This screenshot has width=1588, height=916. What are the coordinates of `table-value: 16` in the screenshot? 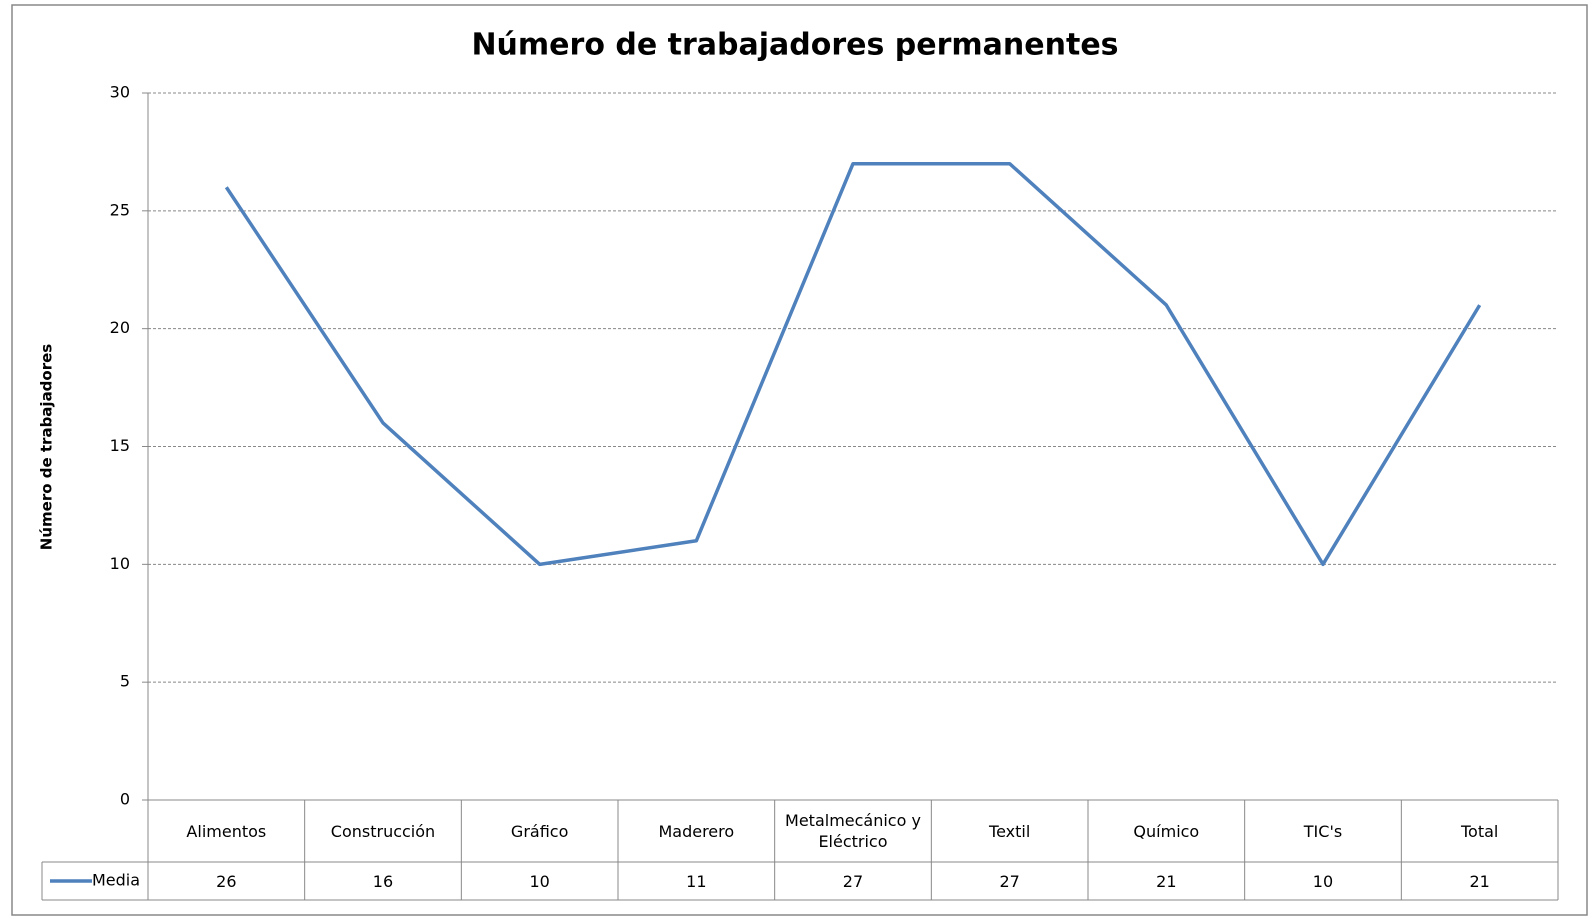 It's located at (383, 881).